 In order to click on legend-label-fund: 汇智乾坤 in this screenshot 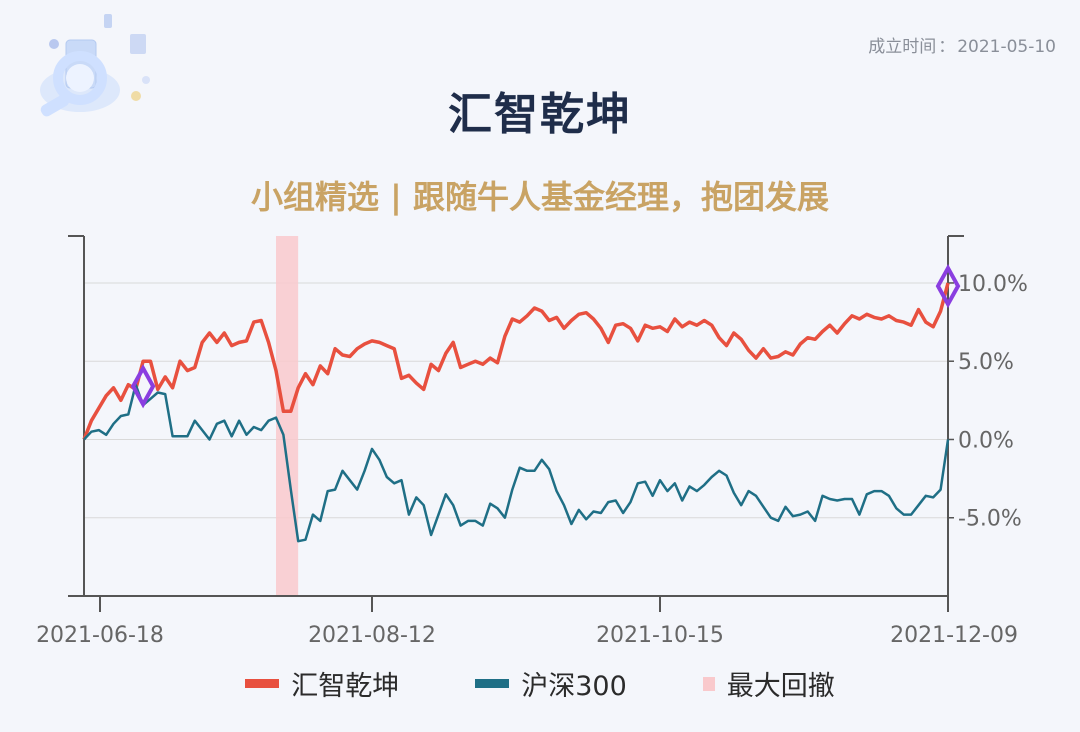, I will do `click(345, 686)`.